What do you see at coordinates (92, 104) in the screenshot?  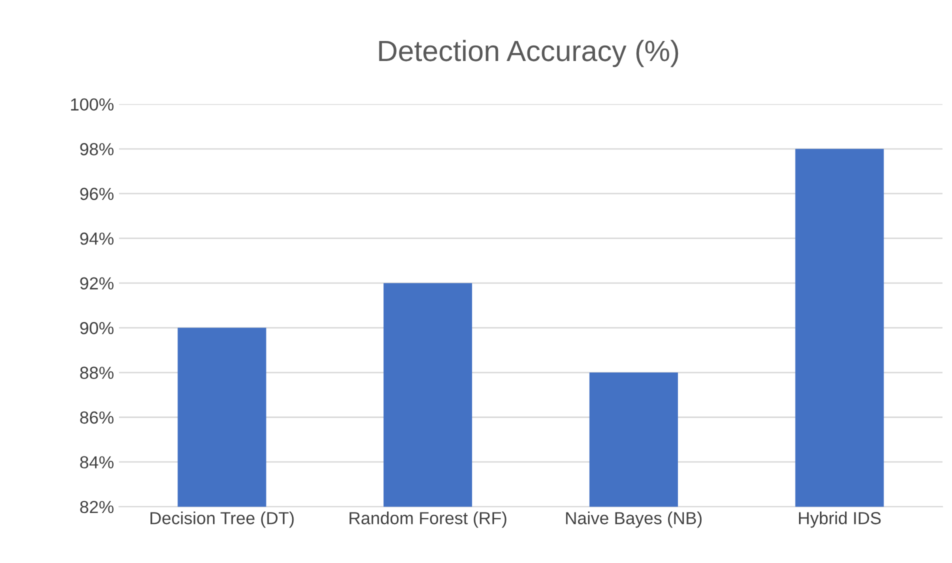 I see `y-tick-label: 100%` at bounding box center [92, 104].